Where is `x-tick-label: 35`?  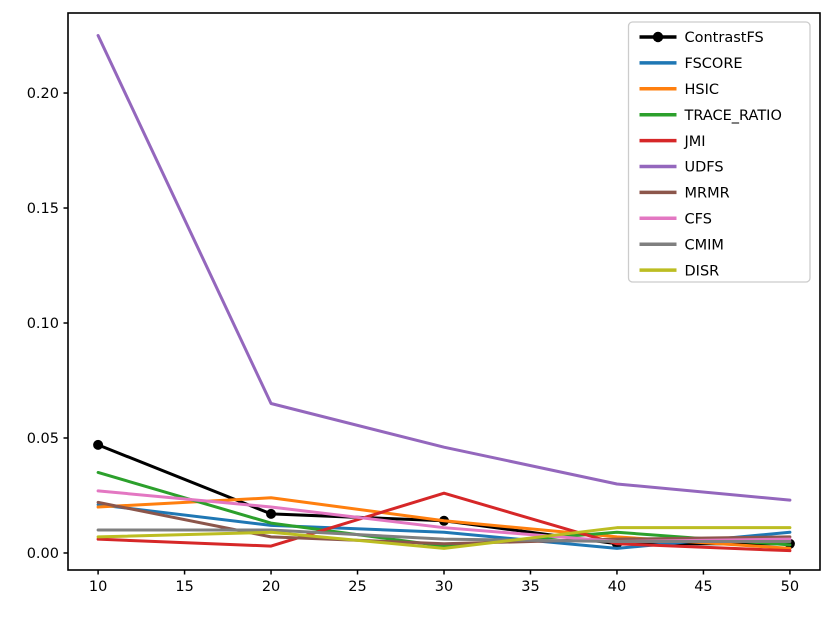 x-tick-label: 35 is located at coordinates (530, 587).